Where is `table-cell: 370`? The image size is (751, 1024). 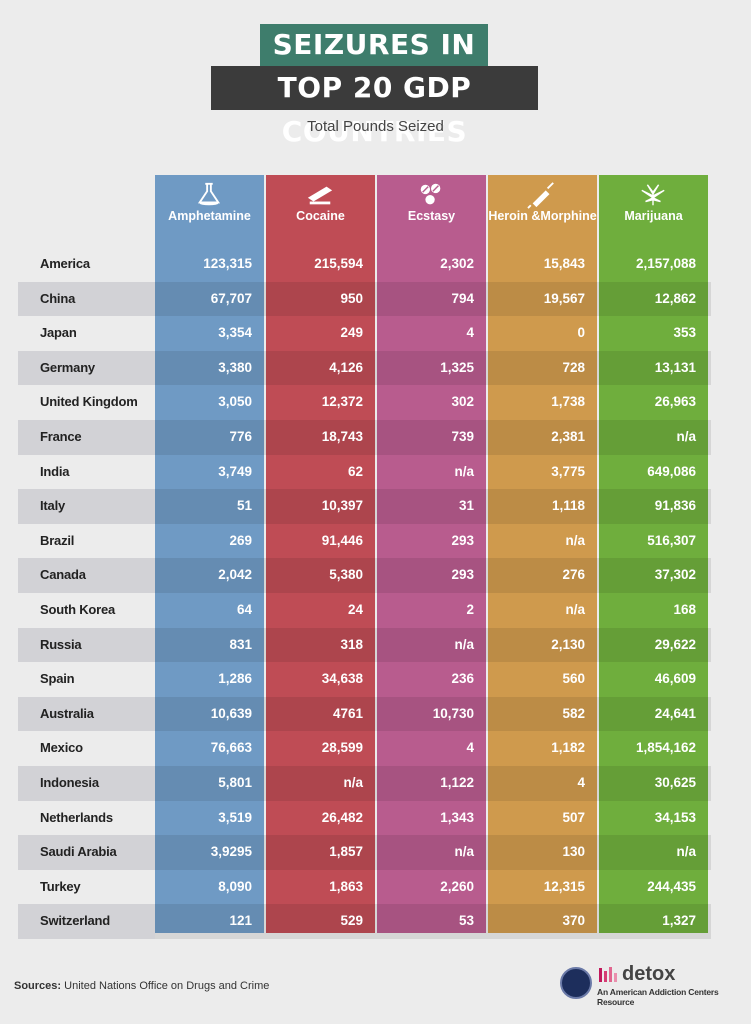
table-cell: 370 is located at coordinates (573, 921).